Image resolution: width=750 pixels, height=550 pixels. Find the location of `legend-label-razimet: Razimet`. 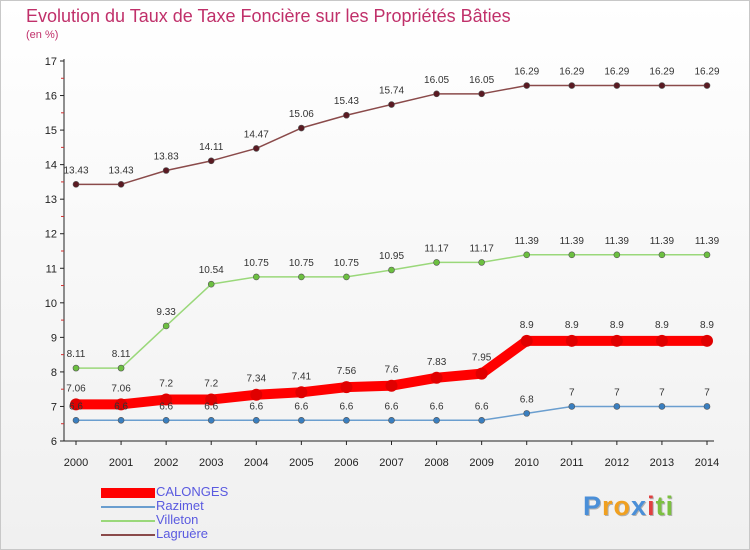

legend-label-razimet: Razimet is located at coordinates (180, 505).